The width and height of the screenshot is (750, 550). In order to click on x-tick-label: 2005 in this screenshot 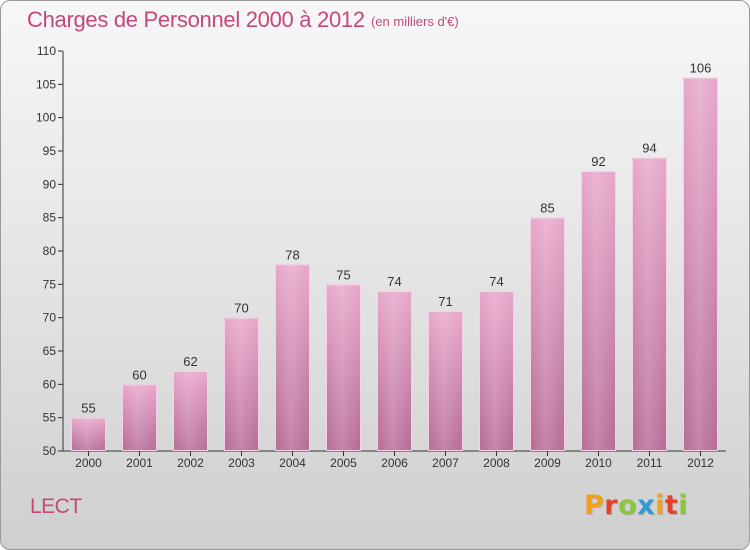, I will do `click(343, 463)`.